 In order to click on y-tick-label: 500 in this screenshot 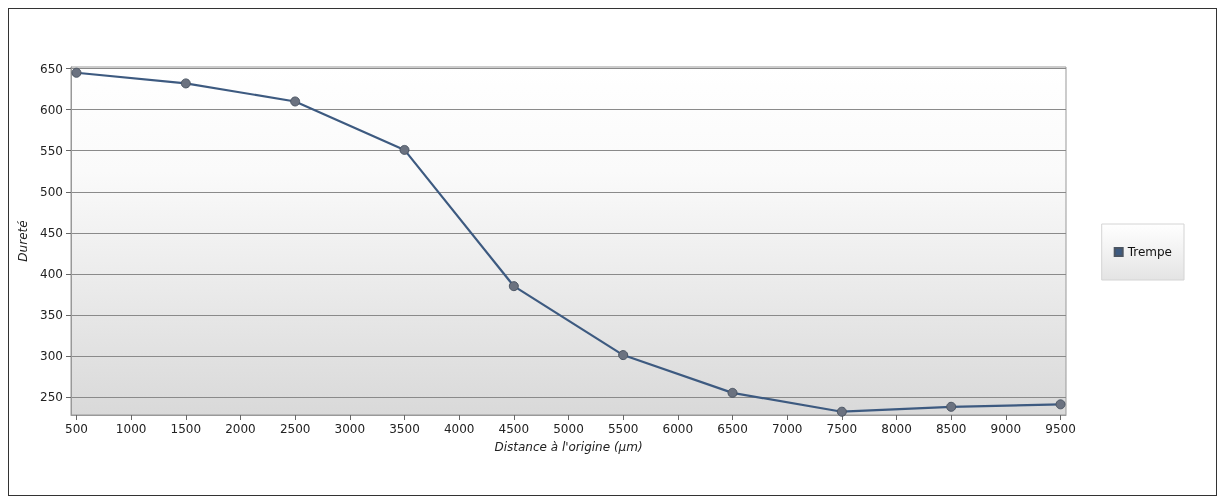, I will do `click(51, 191)`.